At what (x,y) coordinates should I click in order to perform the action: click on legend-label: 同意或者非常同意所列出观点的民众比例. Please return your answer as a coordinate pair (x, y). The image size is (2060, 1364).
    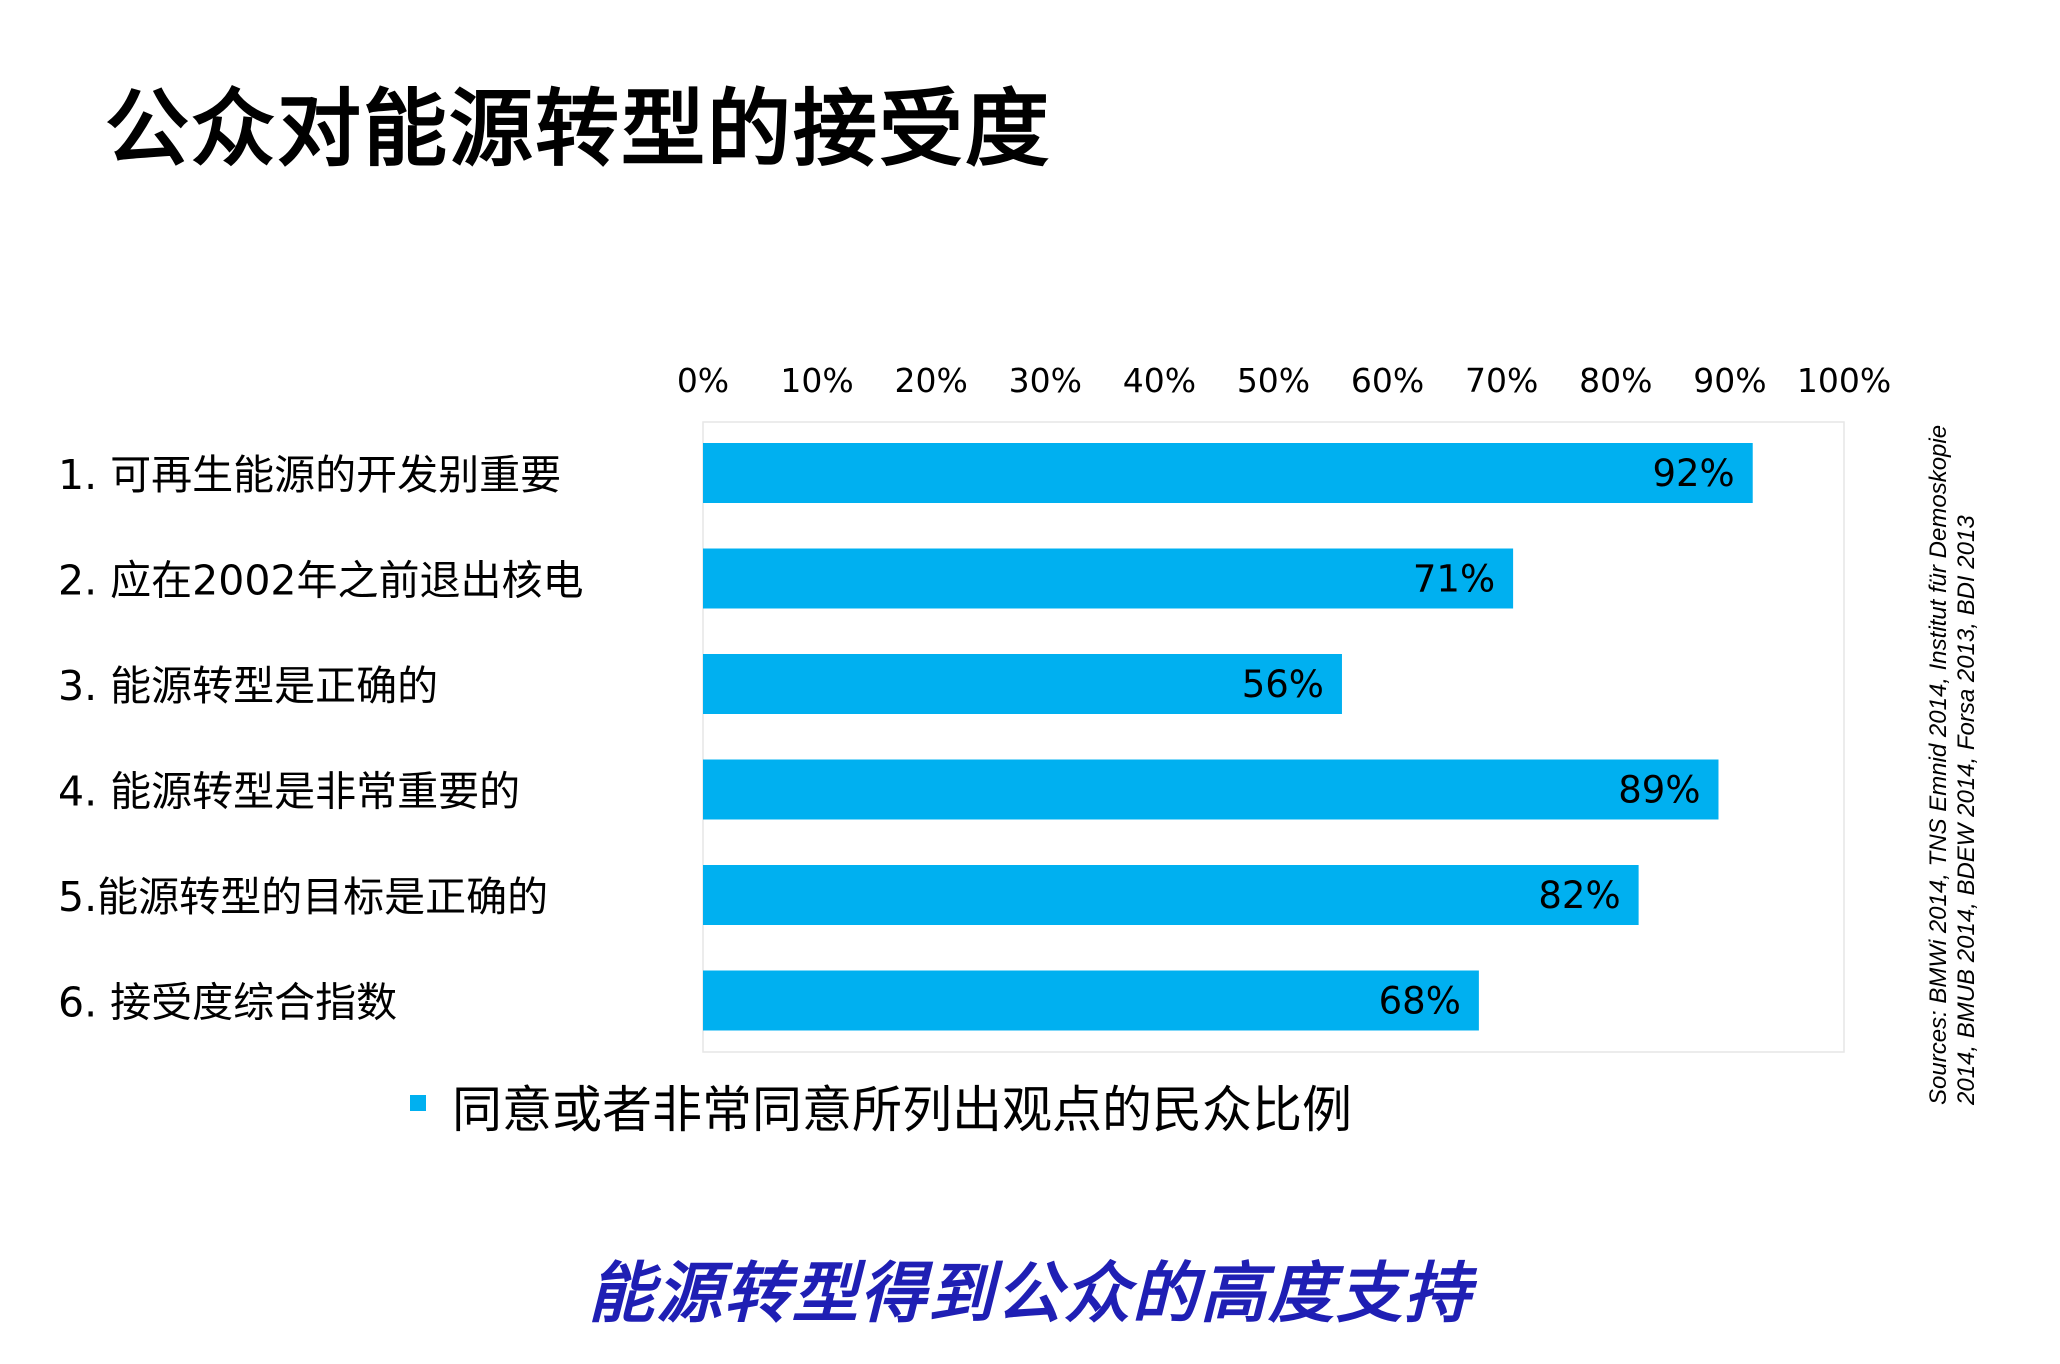
    Looking at the image, I should click on (902, 1110).